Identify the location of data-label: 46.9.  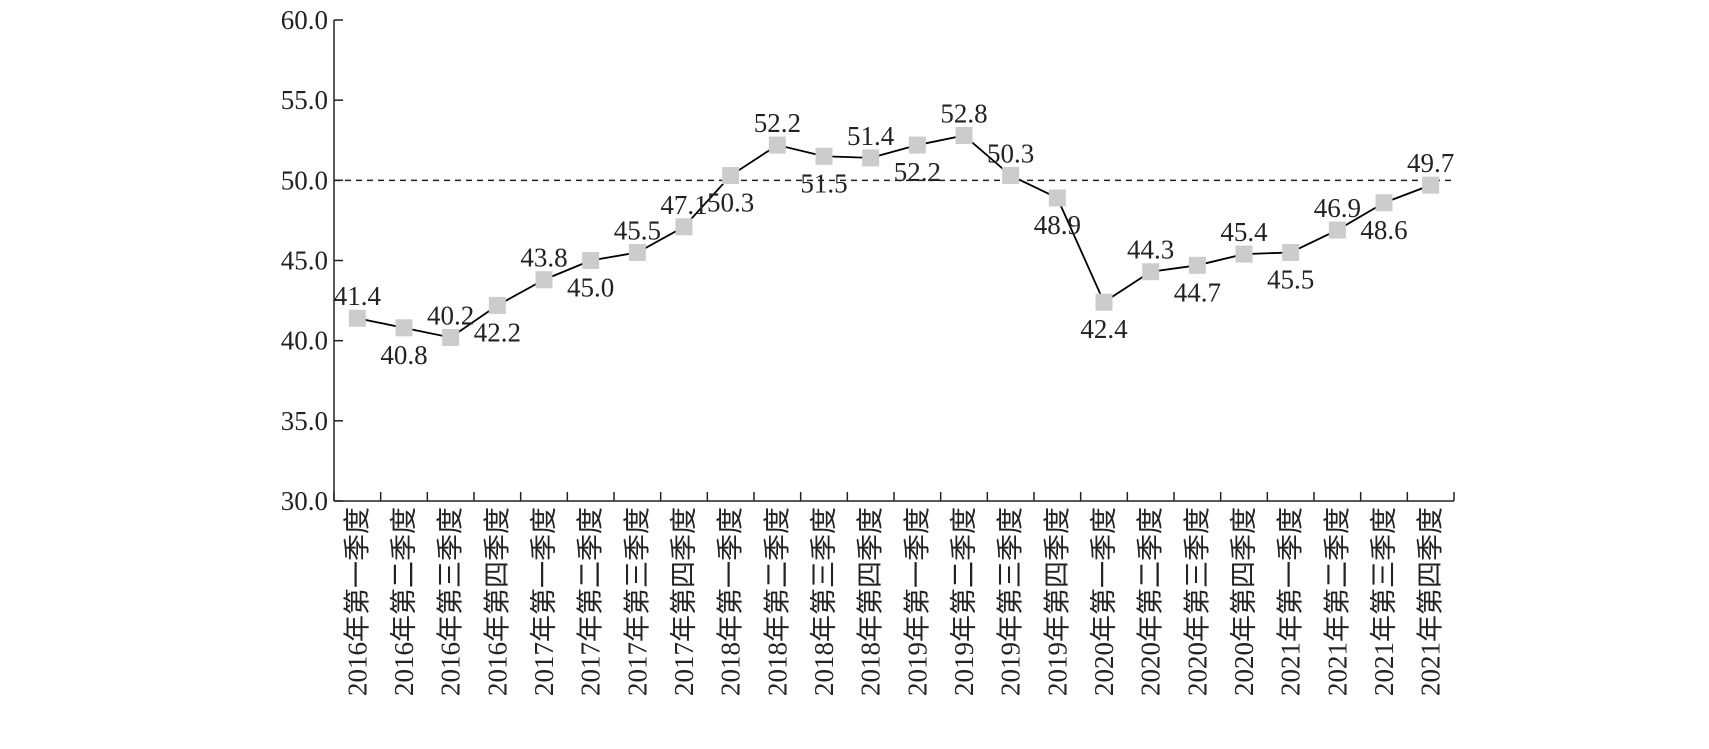
(1337, 208).